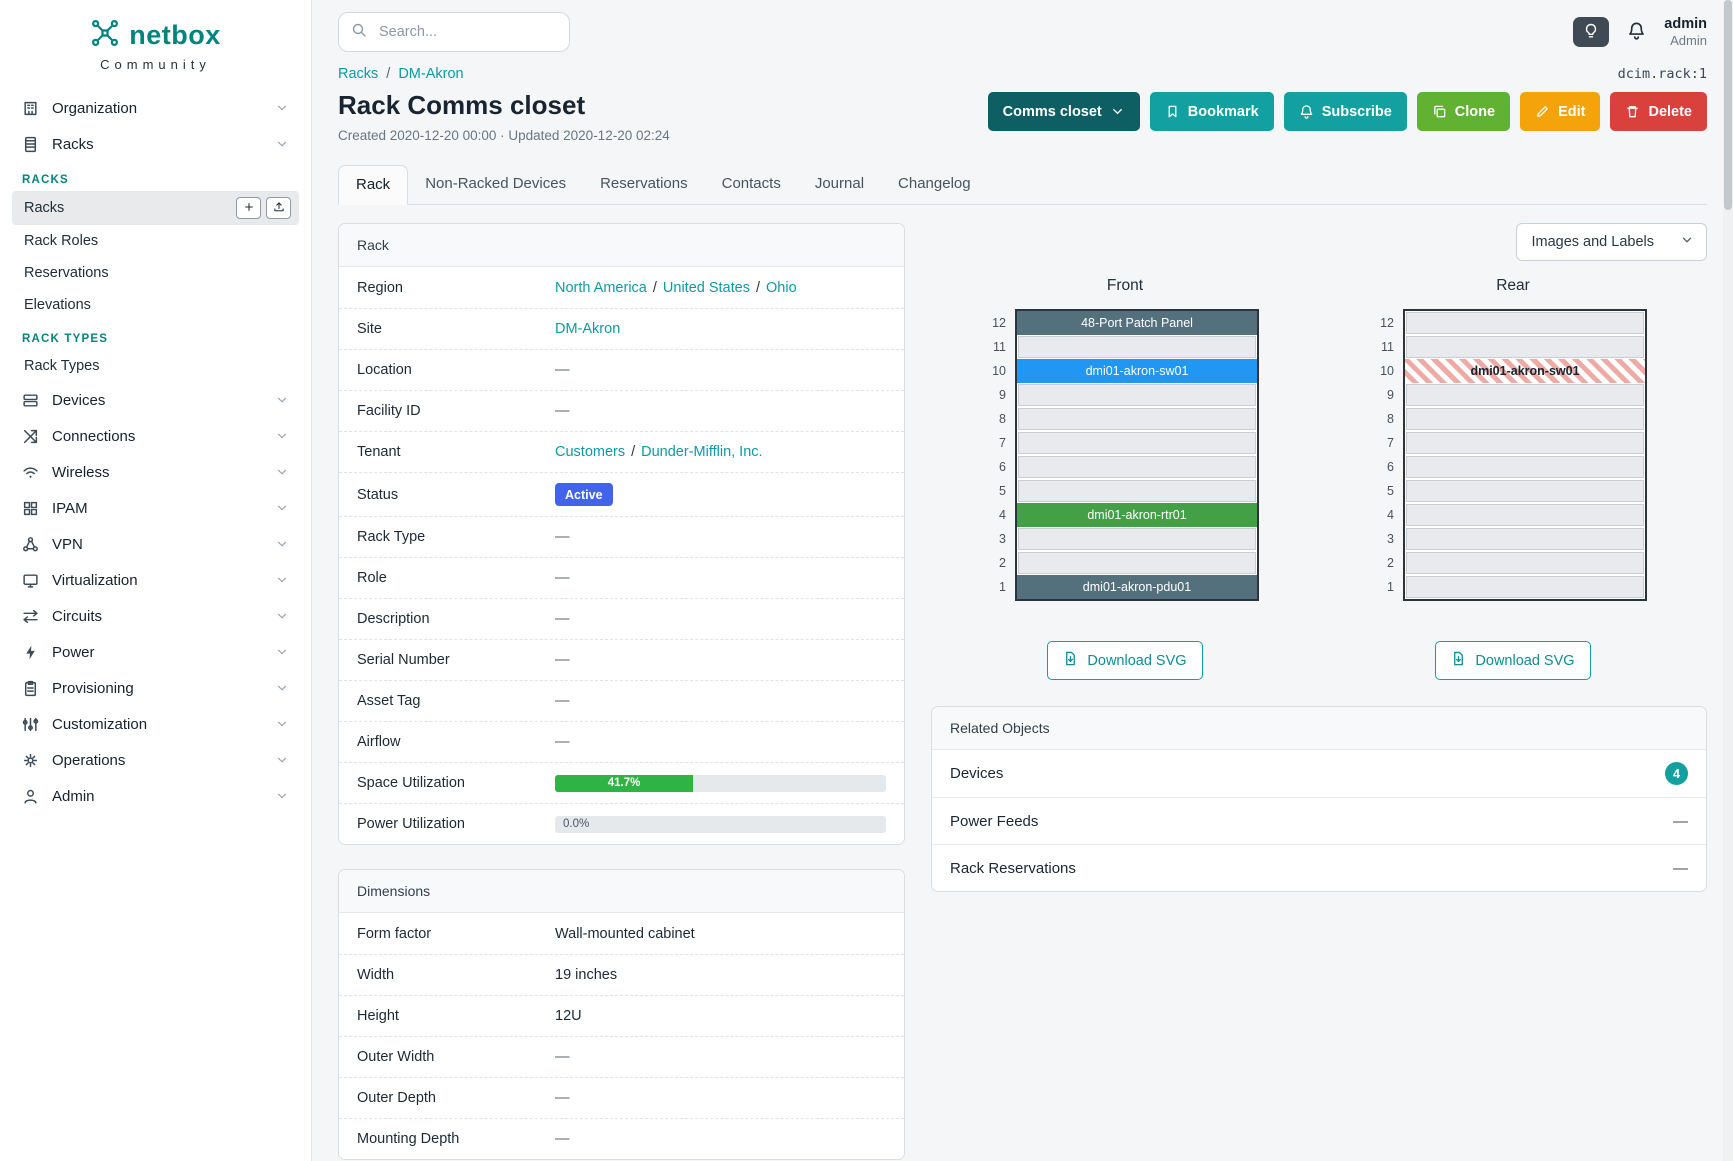 This screenshot has width=1733, height=1161. Describe the element at coordinates (706, 287) in the screenshot. I see `link-united-states: United States` at that location.